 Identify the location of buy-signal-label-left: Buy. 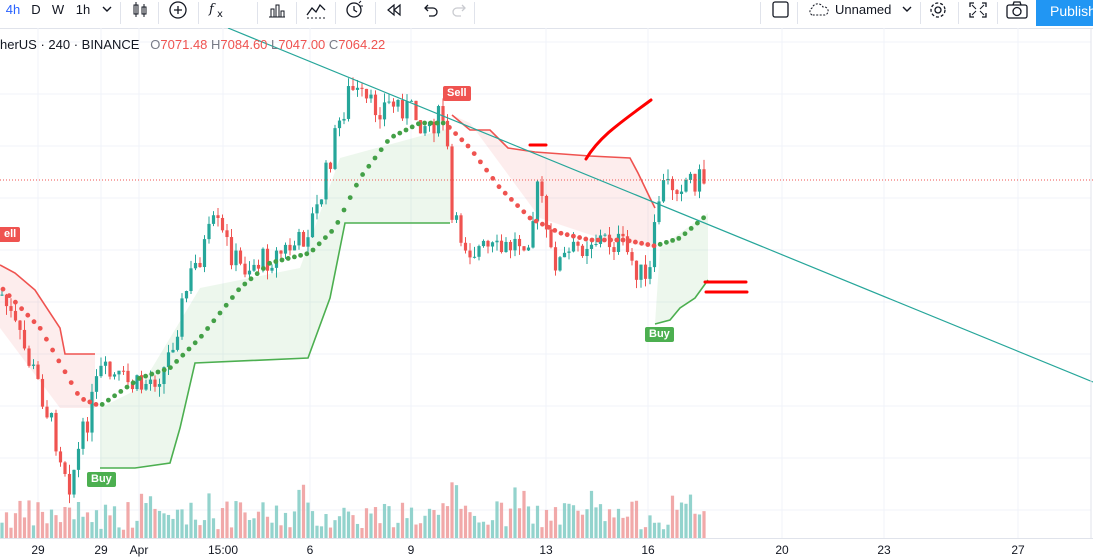
(101, 479).